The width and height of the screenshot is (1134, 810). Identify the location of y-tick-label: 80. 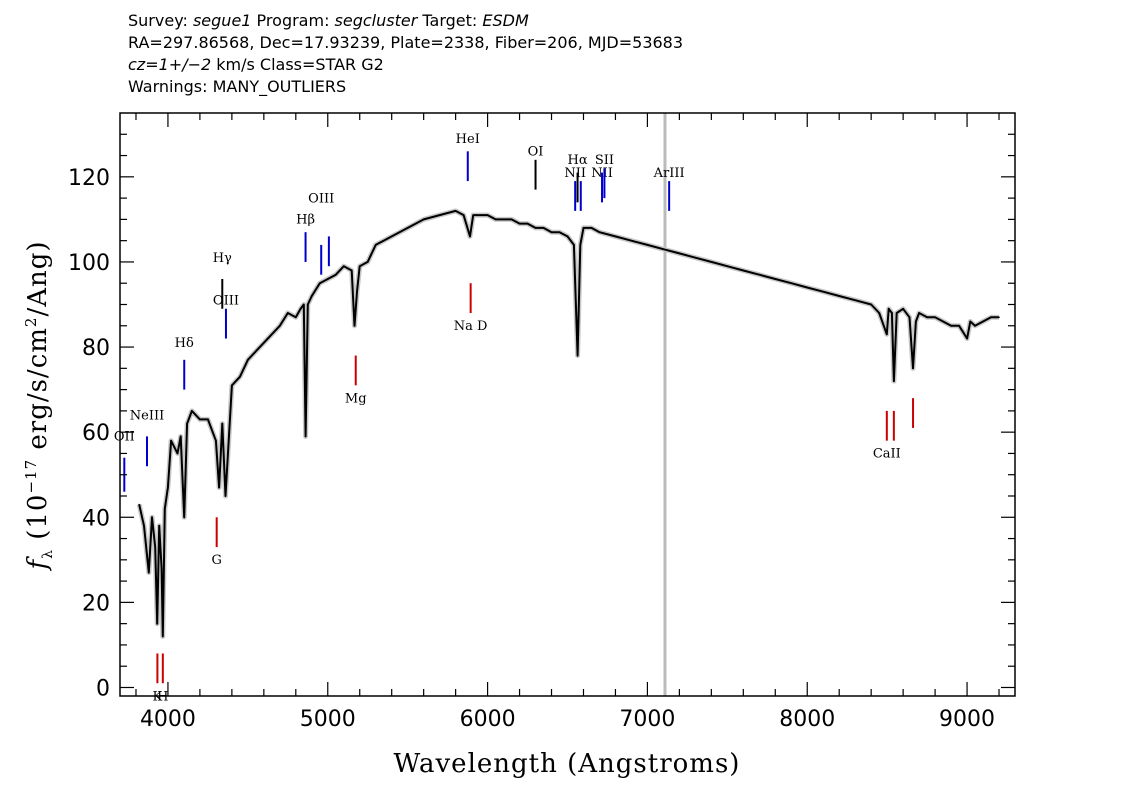
(96, 348).